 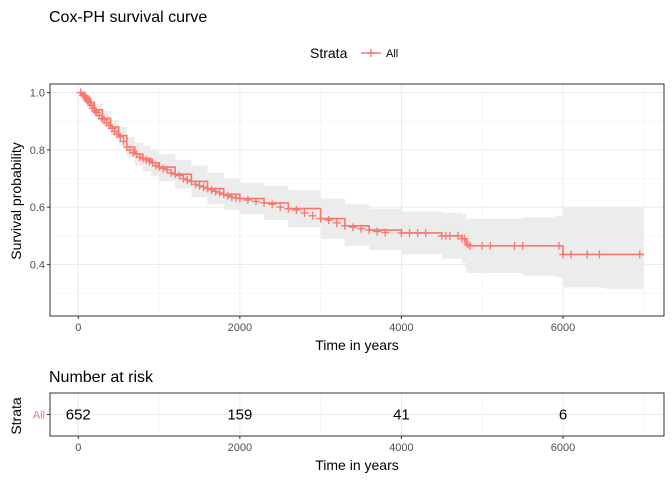 I want to click on legend-label-all: All, so click(x=392, y=54).